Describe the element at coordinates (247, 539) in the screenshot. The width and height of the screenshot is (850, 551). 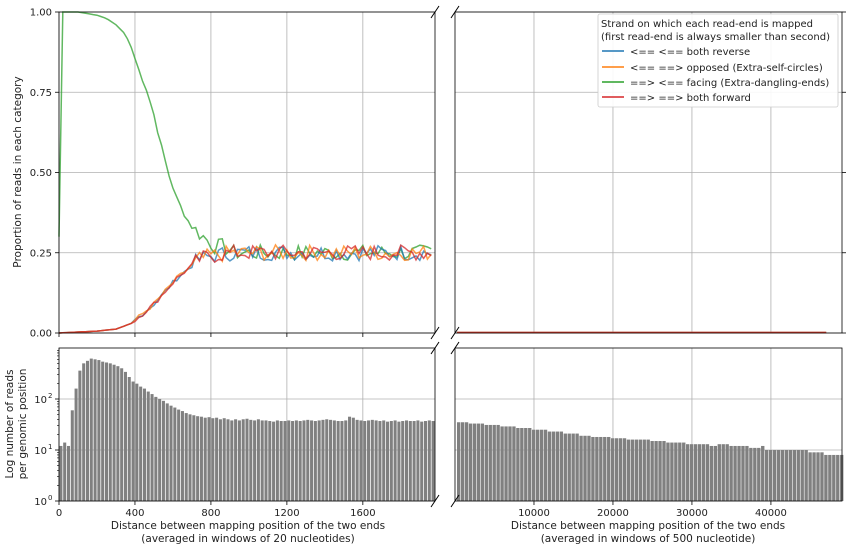
I see `bl-x-axis-label-line-2: (averaged in windows of 20 nucleotides)` at that location.